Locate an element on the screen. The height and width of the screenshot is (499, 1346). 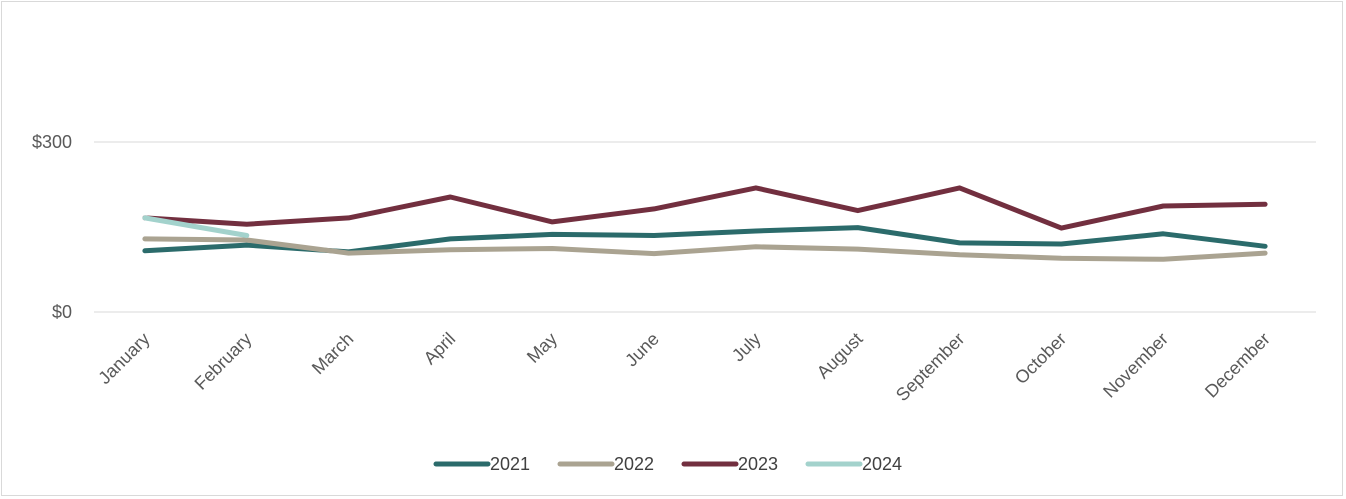
y-axis-ticks: $0 $300 is located at coordinates (52, 227).